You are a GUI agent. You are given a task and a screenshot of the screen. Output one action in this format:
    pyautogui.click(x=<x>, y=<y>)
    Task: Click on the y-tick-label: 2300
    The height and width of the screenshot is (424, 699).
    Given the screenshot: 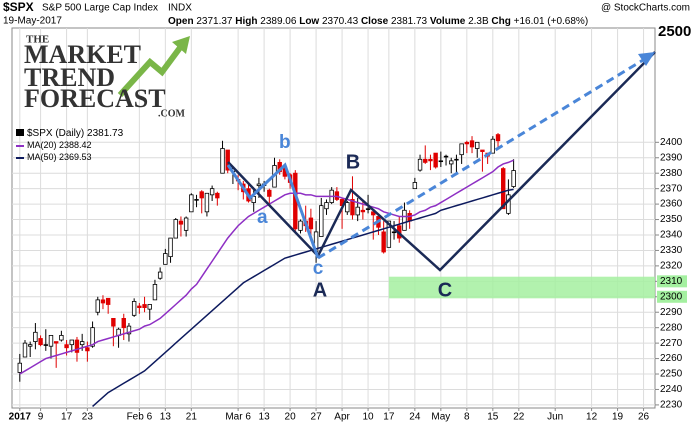 What is the action you would take?
    pyautogui.click(x=671, y=296)
    